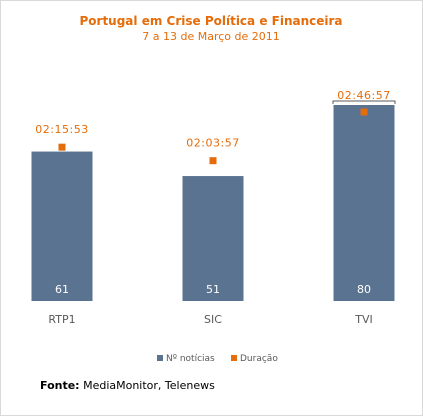 The image size is (423, 416). I want to click on legend-swatch-duracao, so click(234, 358).